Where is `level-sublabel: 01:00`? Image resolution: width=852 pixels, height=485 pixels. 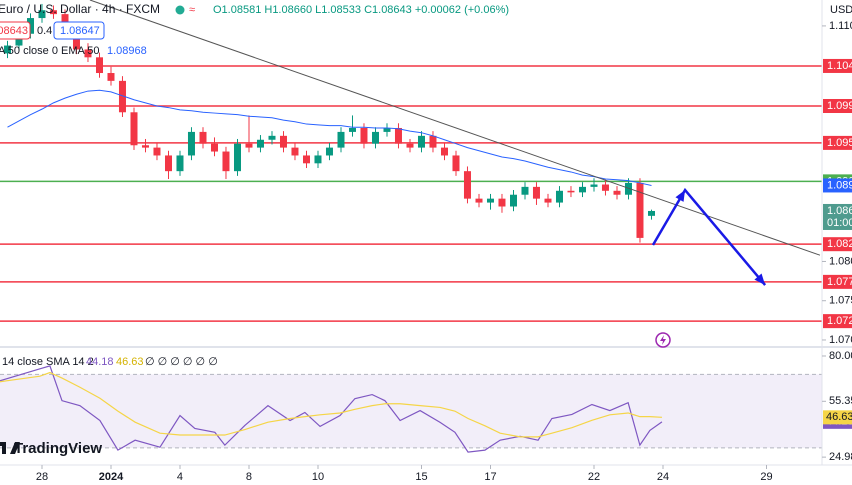
level-sublabel: 01:00 is located at coordinates (839, 223).